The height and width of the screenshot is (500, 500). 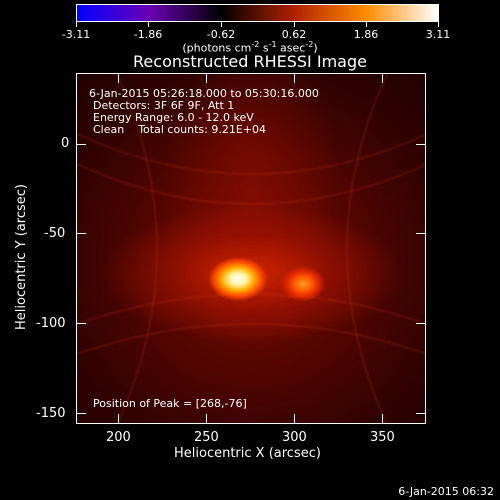 What do you see at coordinates (170, 403) in the screenshot?
I see `peak-position-text: Position of Peak = [268,-76]` at bounding box center [170, 403].